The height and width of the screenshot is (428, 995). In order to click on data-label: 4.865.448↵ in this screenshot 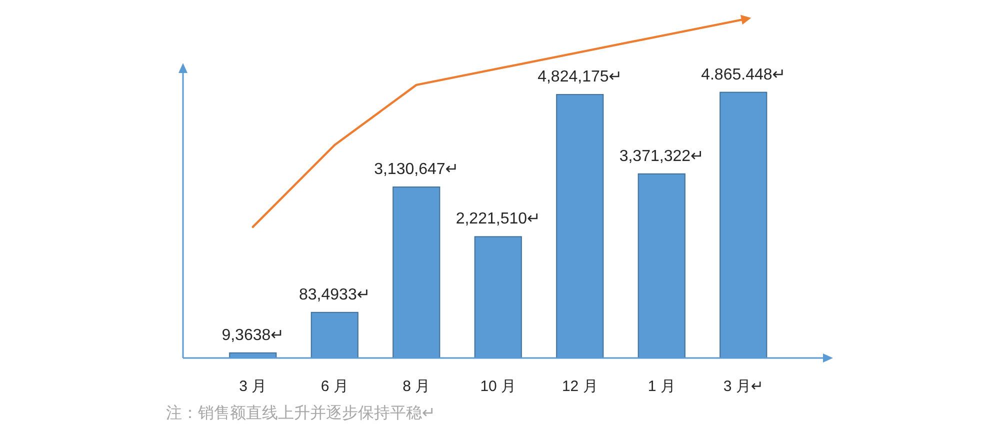, I will do `click(743, 75)`.